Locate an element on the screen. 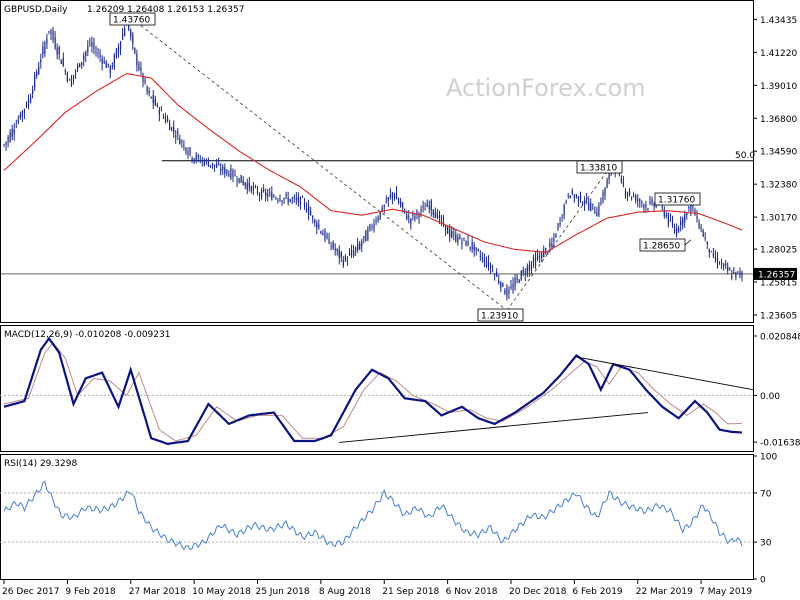 This screenshot has width=800, height=600. level-label-1-43760: 1.43760 is located at coordinates (131, 21).